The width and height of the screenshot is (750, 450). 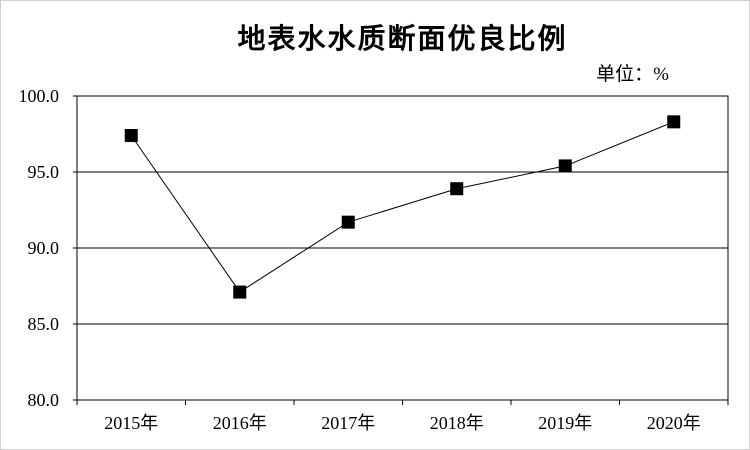 I want to click on y-tick-label: 85.0, so click(x=44, y=324).